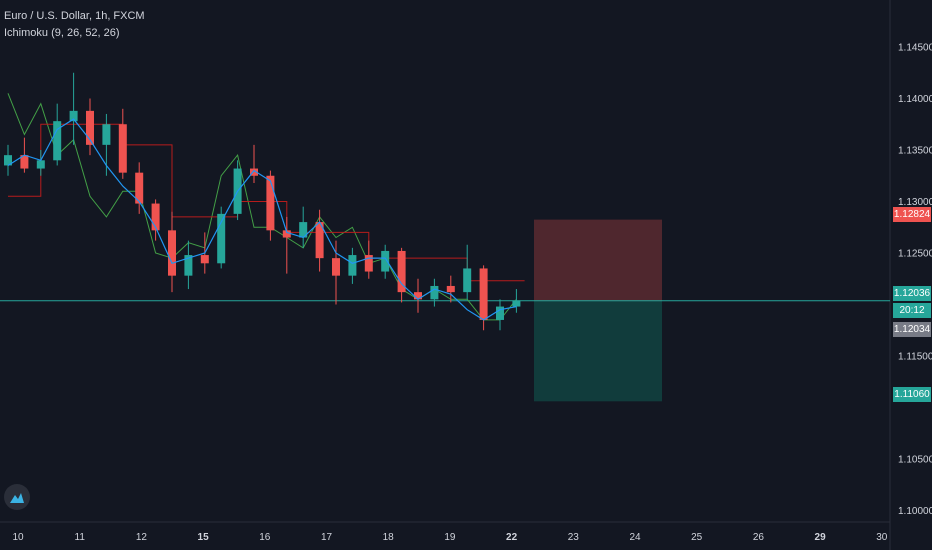 This screenshot has width=932, height=550. I want to click on time-tick-label: 30, so click(882, 537).